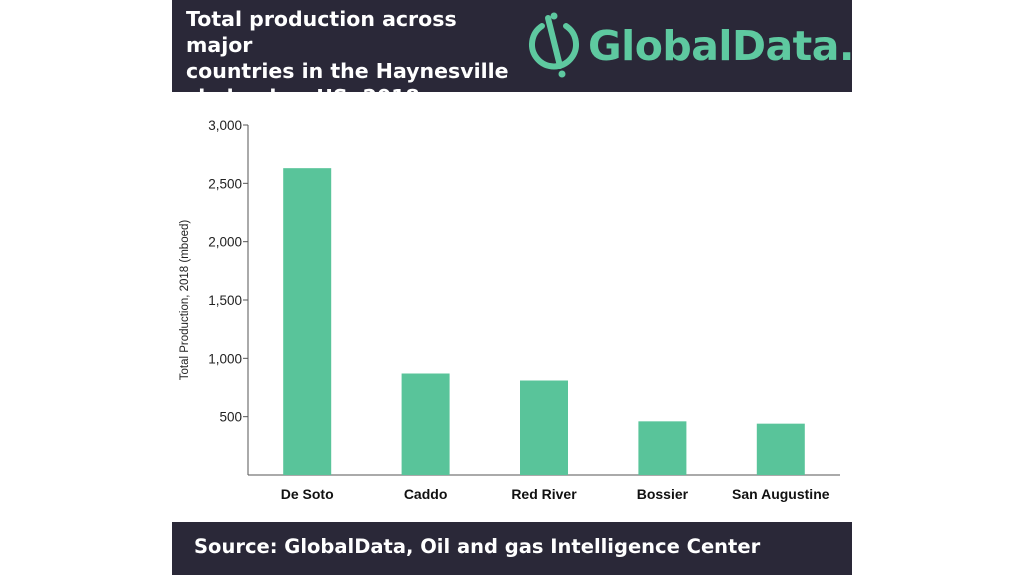 This screenshot has height=575, width=1024. What do you see at coordinates (225, 125) in the screenshot?
I see `y-tick-label: 3,000` at bounding box center [225, 125].